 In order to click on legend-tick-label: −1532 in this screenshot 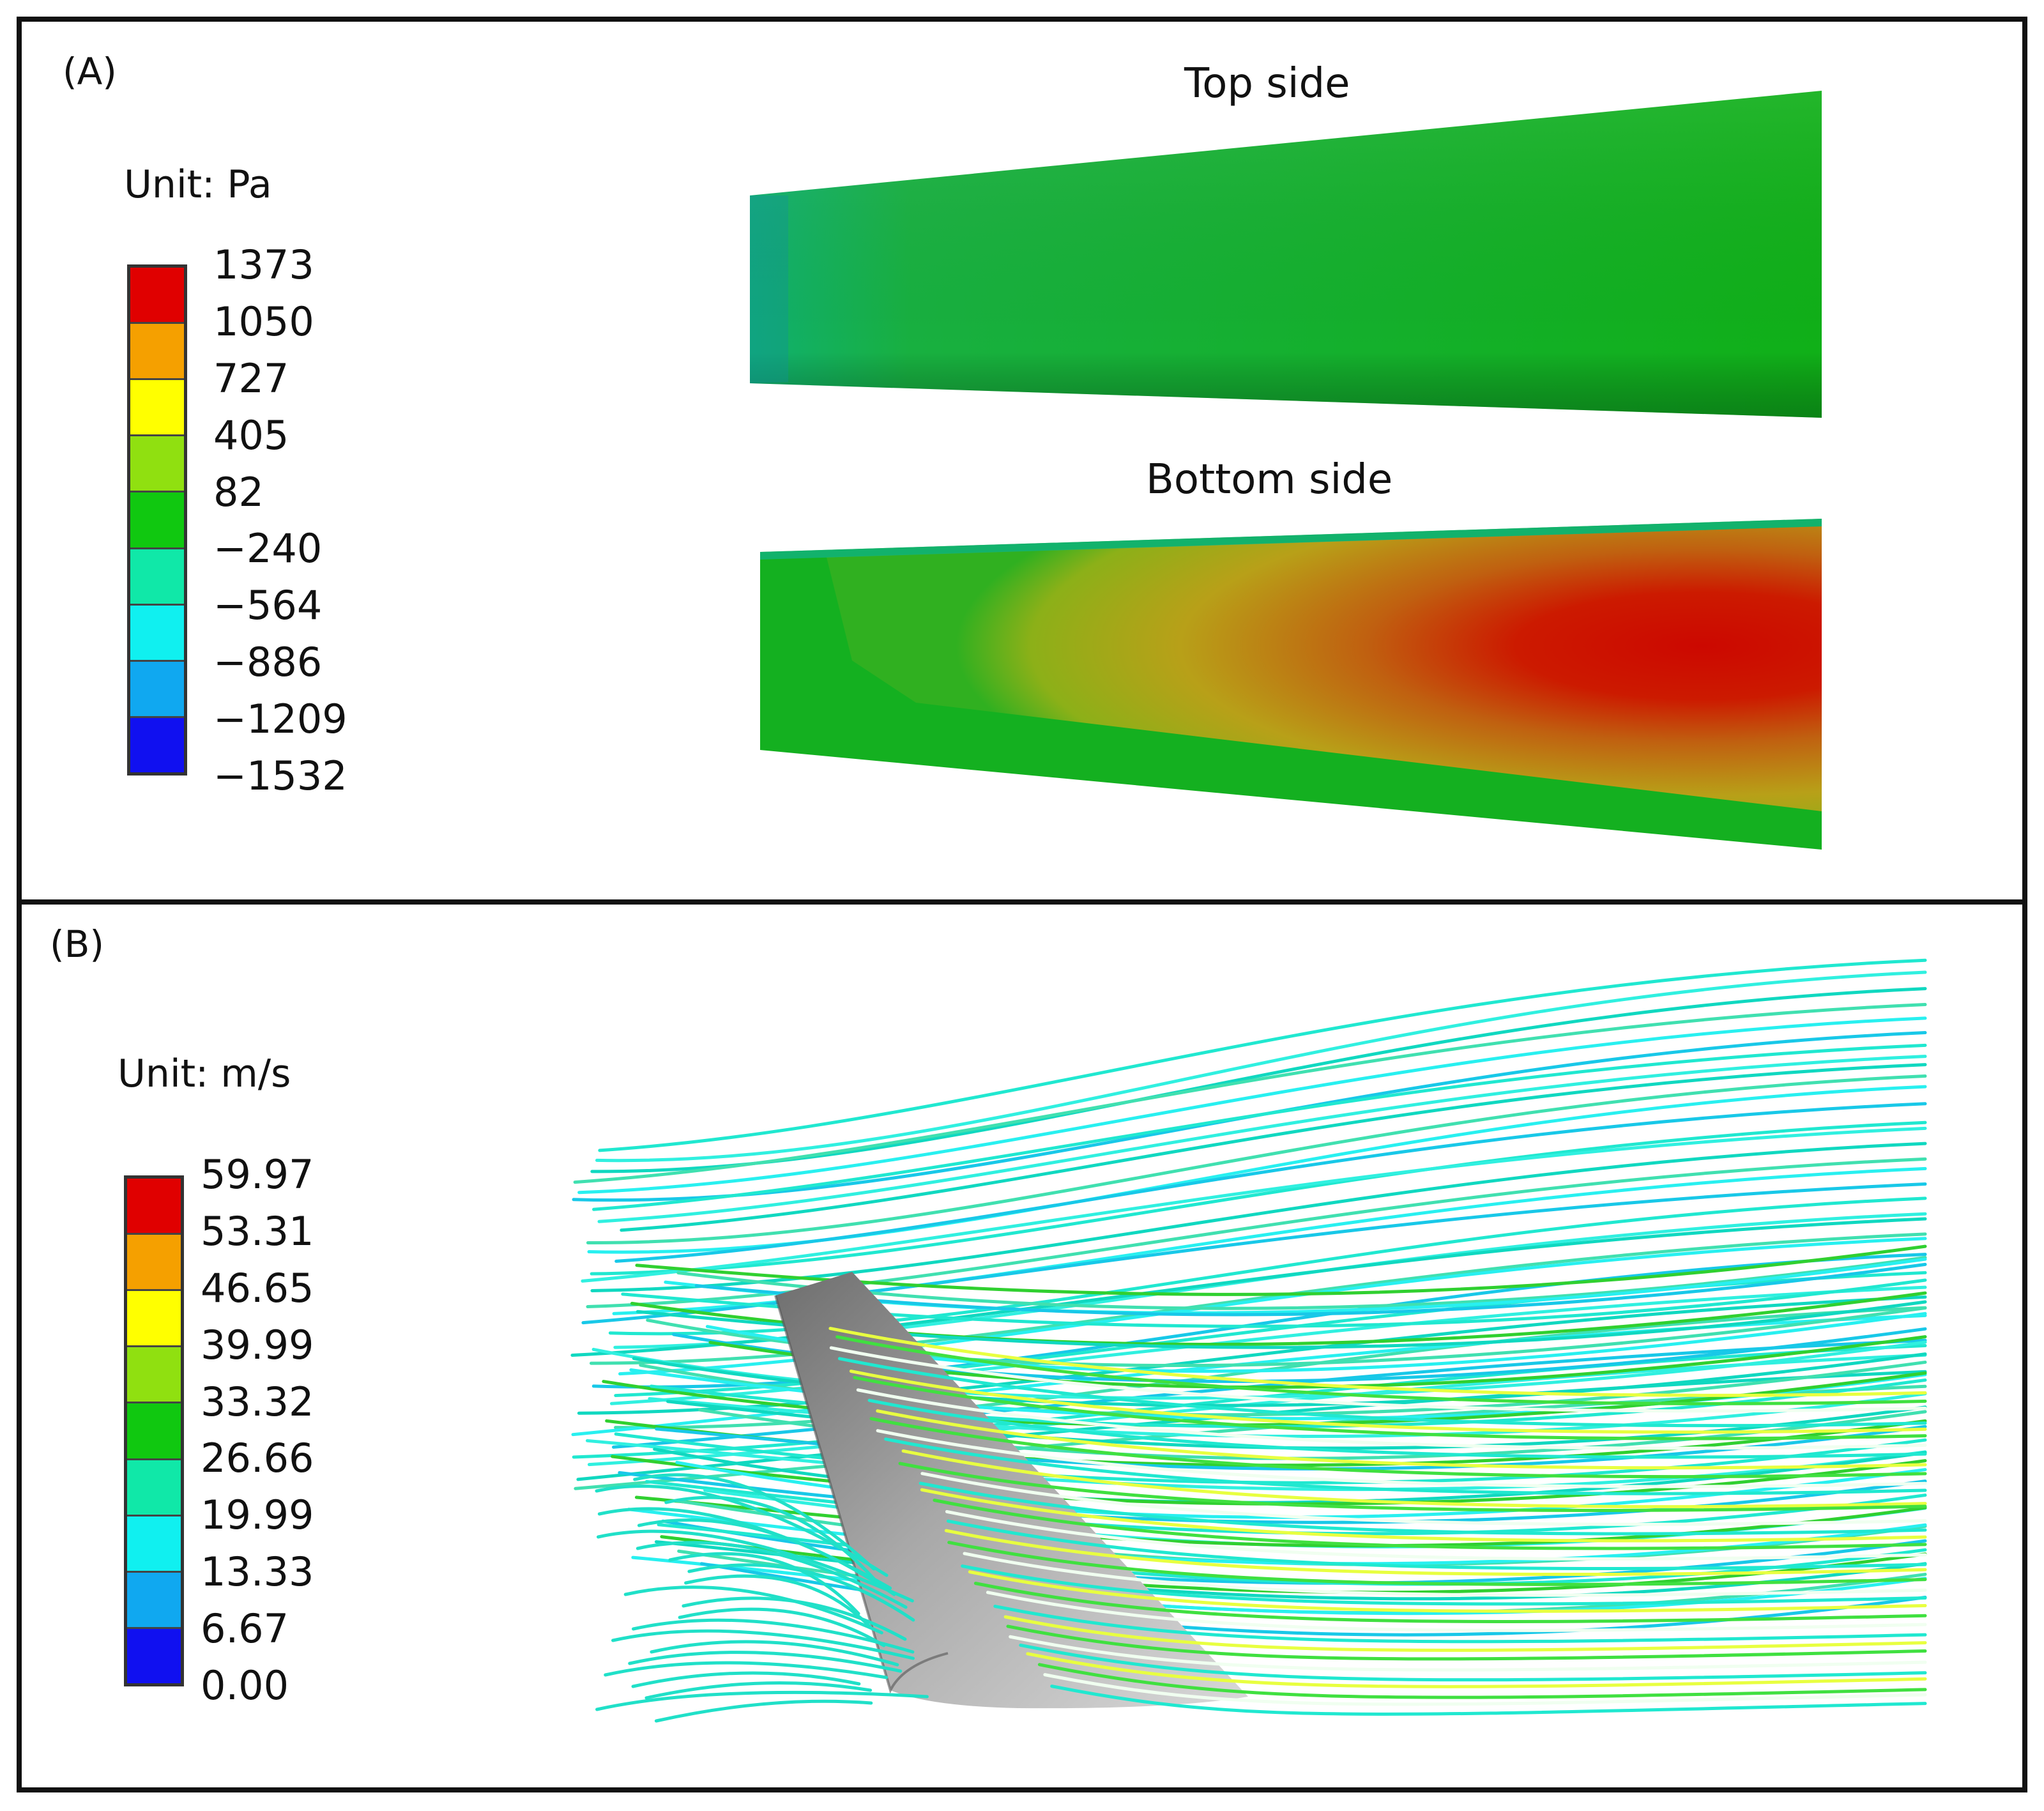, I will do `click(280, 776)`.